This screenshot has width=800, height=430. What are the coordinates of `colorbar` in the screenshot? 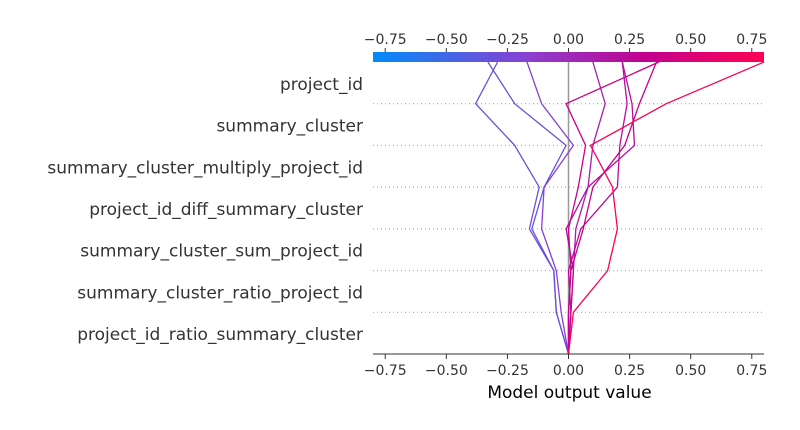 It's located at (568, 57).